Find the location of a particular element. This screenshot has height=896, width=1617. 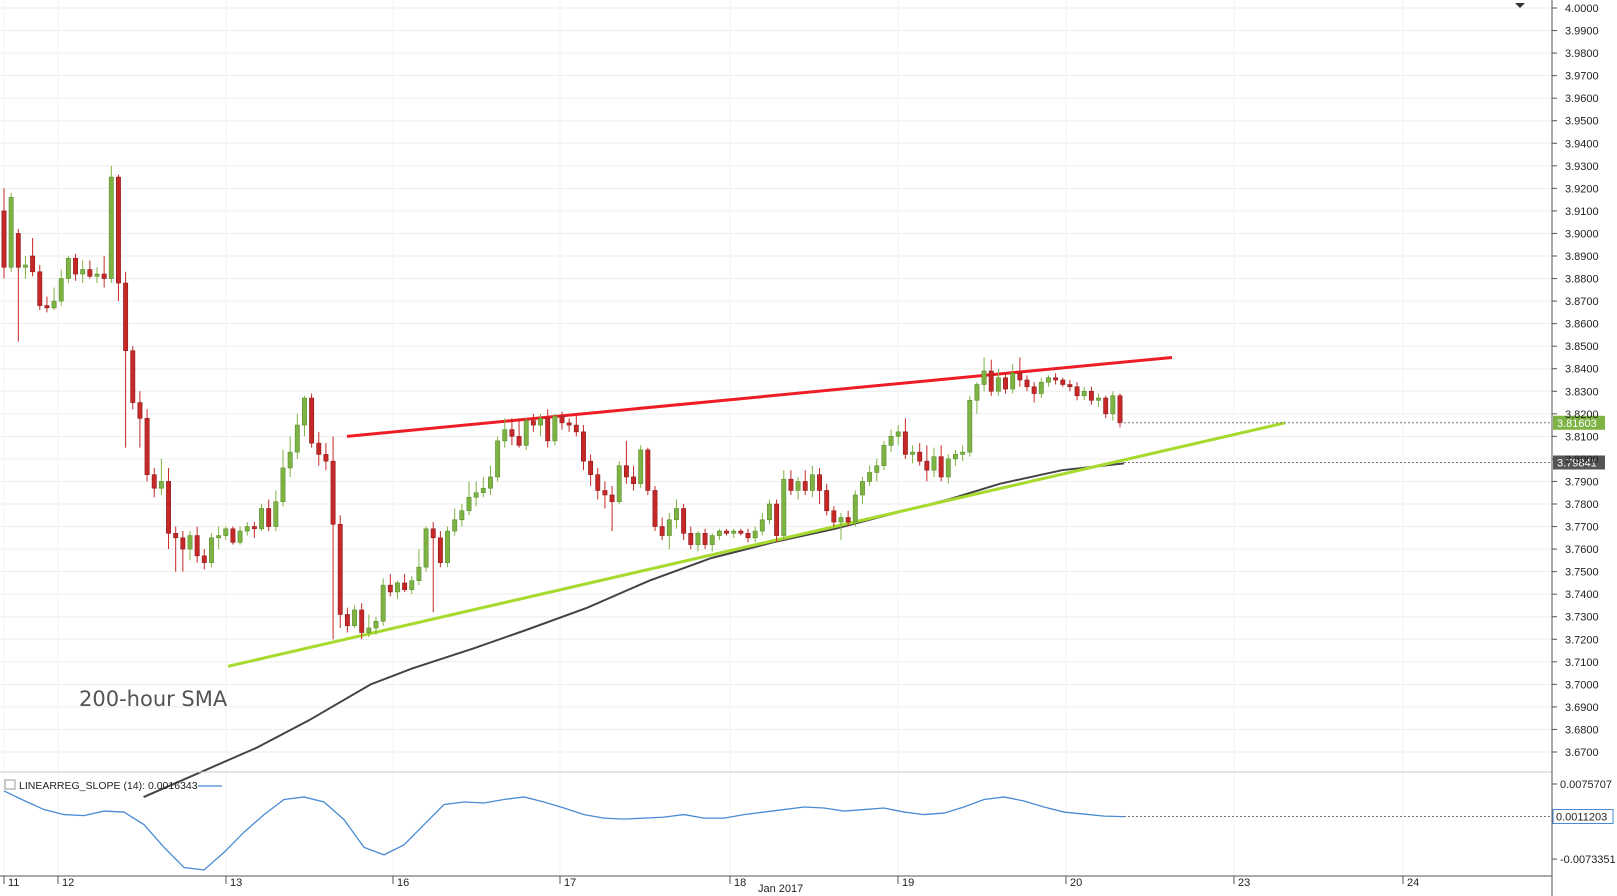

price-tick-label: 3.8800 is located at coordinates (1582, 280).